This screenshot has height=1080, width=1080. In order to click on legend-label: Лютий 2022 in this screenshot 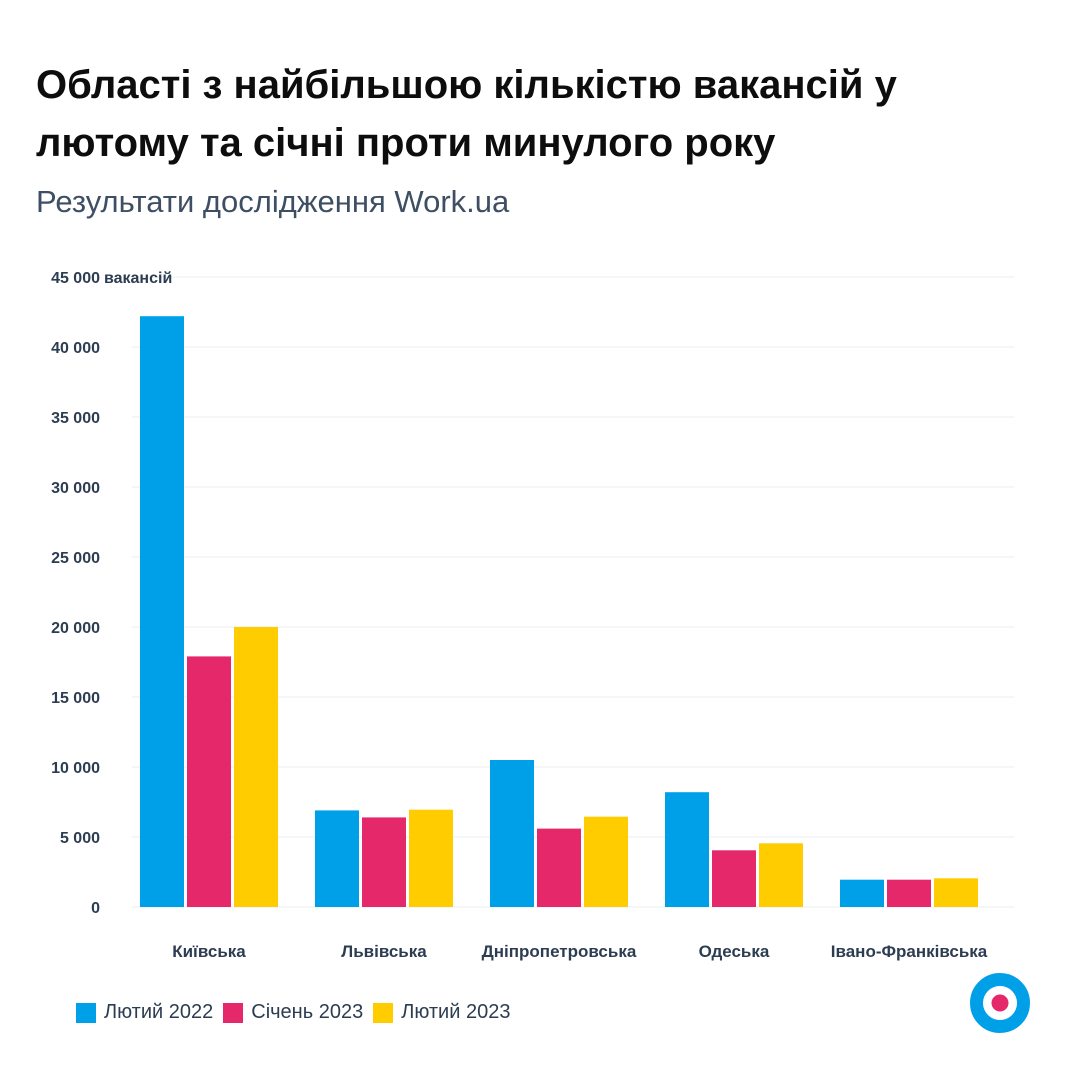, I will do `click(159, 1012)`.